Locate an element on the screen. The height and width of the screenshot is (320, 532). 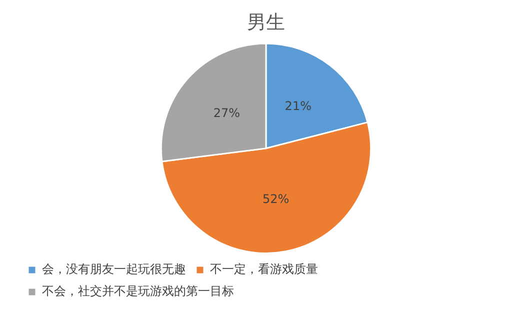
legend-label: 会，没有朋友一起玩很无趣 is located at coordinates (114, 269).